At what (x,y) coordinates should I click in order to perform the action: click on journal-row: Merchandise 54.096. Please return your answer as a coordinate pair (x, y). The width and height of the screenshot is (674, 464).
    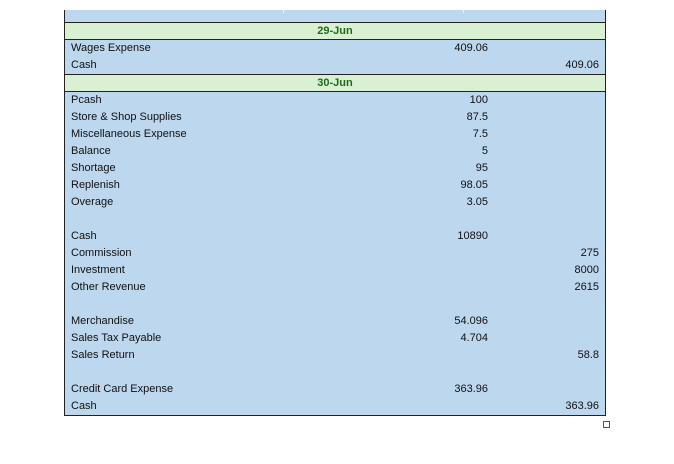
    Looking at the image, I should click on (335, 321).